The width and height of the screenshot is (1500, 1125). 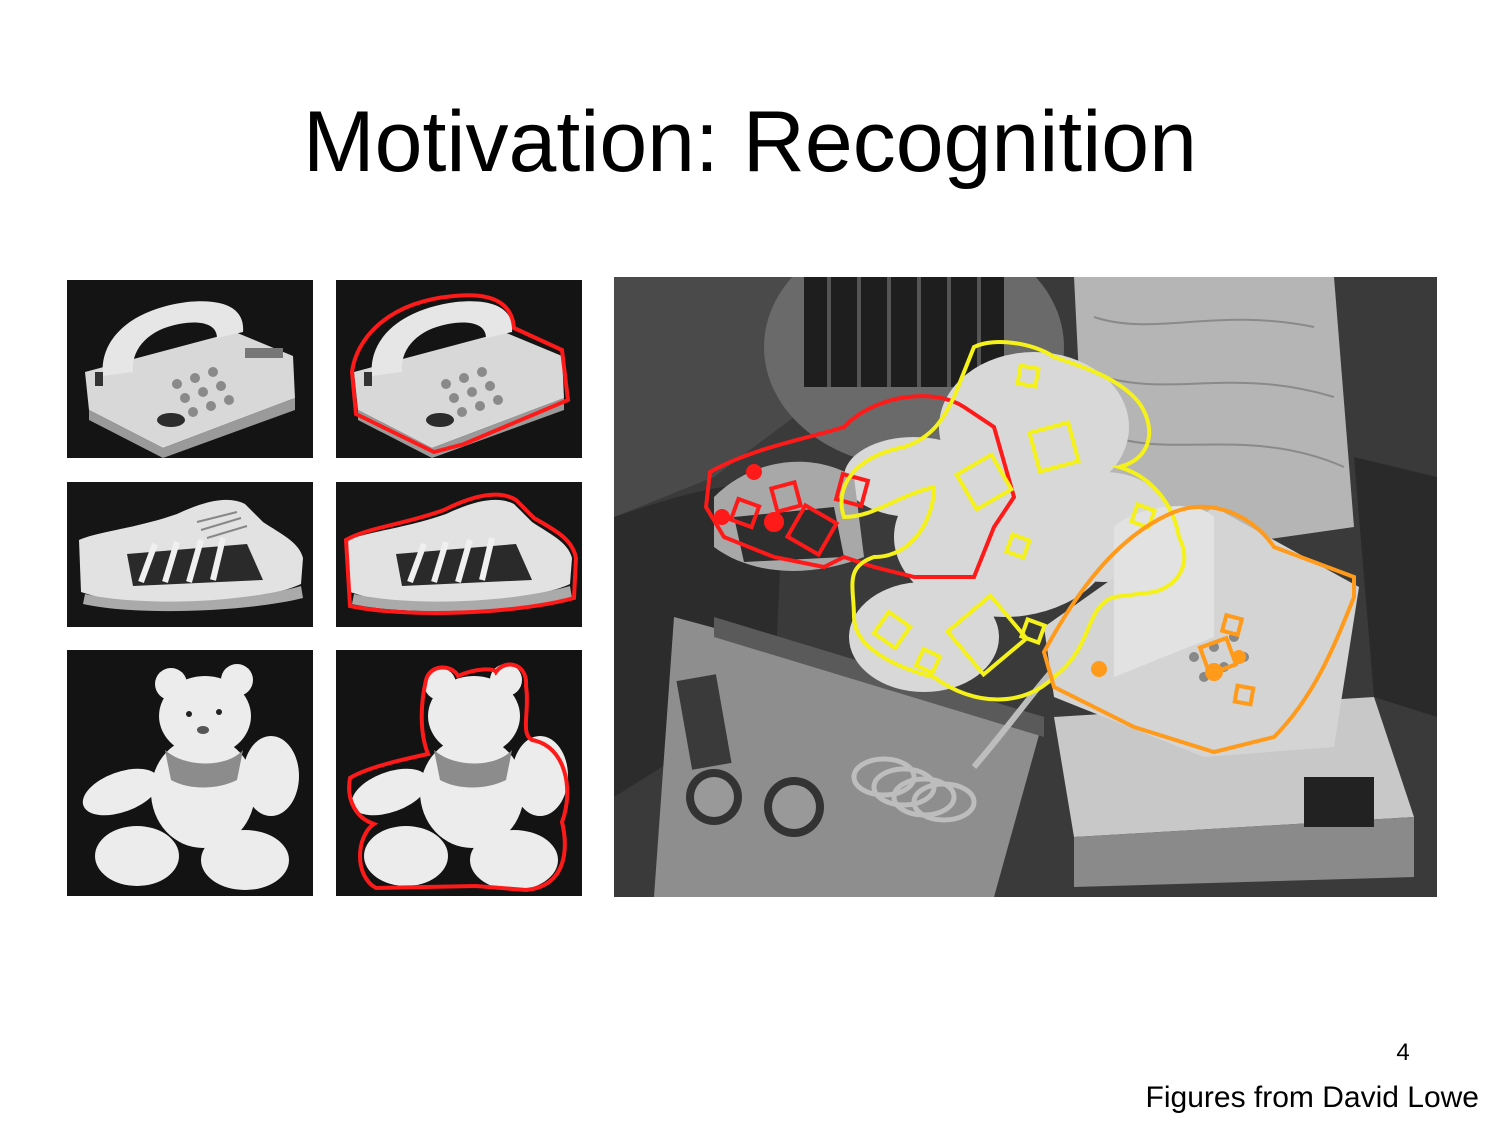 I want to click on teddy-bear-photo, so click(x=190, y=773).